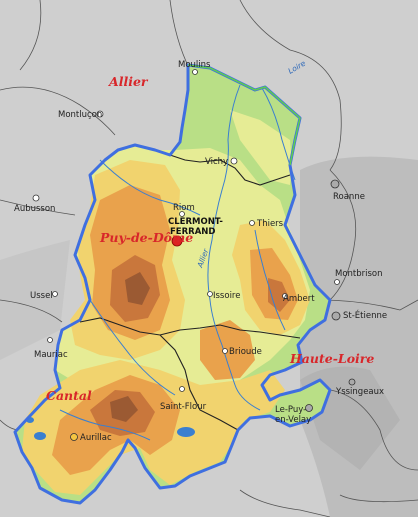 The width and height of the screenshot is (418, 517). Describe the element at coordinates (51, 355) in the screenshot. I see `label-mauriac: Mauriac` at that location.